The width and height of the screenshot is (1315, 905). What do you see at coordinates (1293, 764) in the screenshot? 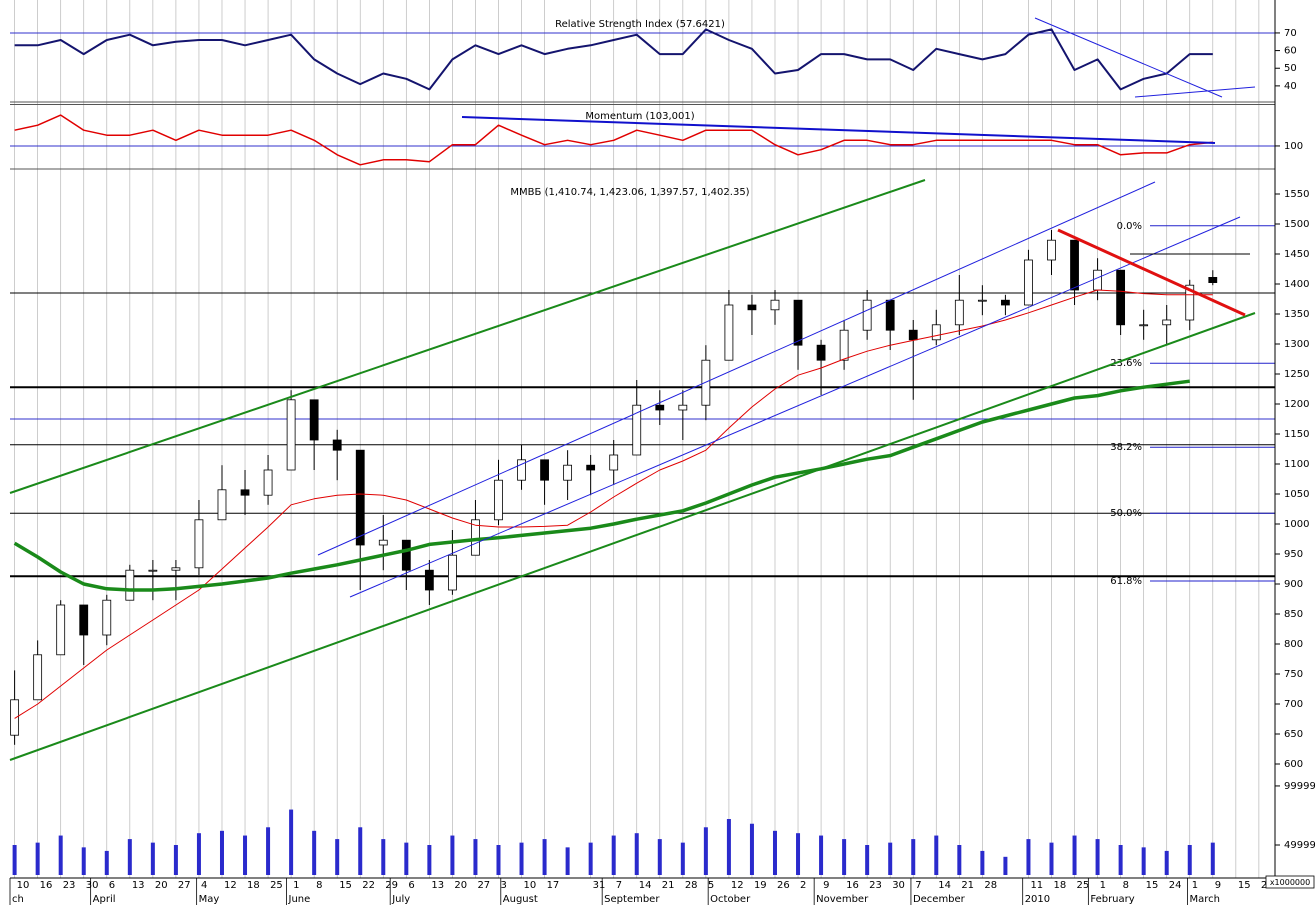
I see `y-tick-label: 600` at bounding box center [1293, 764].